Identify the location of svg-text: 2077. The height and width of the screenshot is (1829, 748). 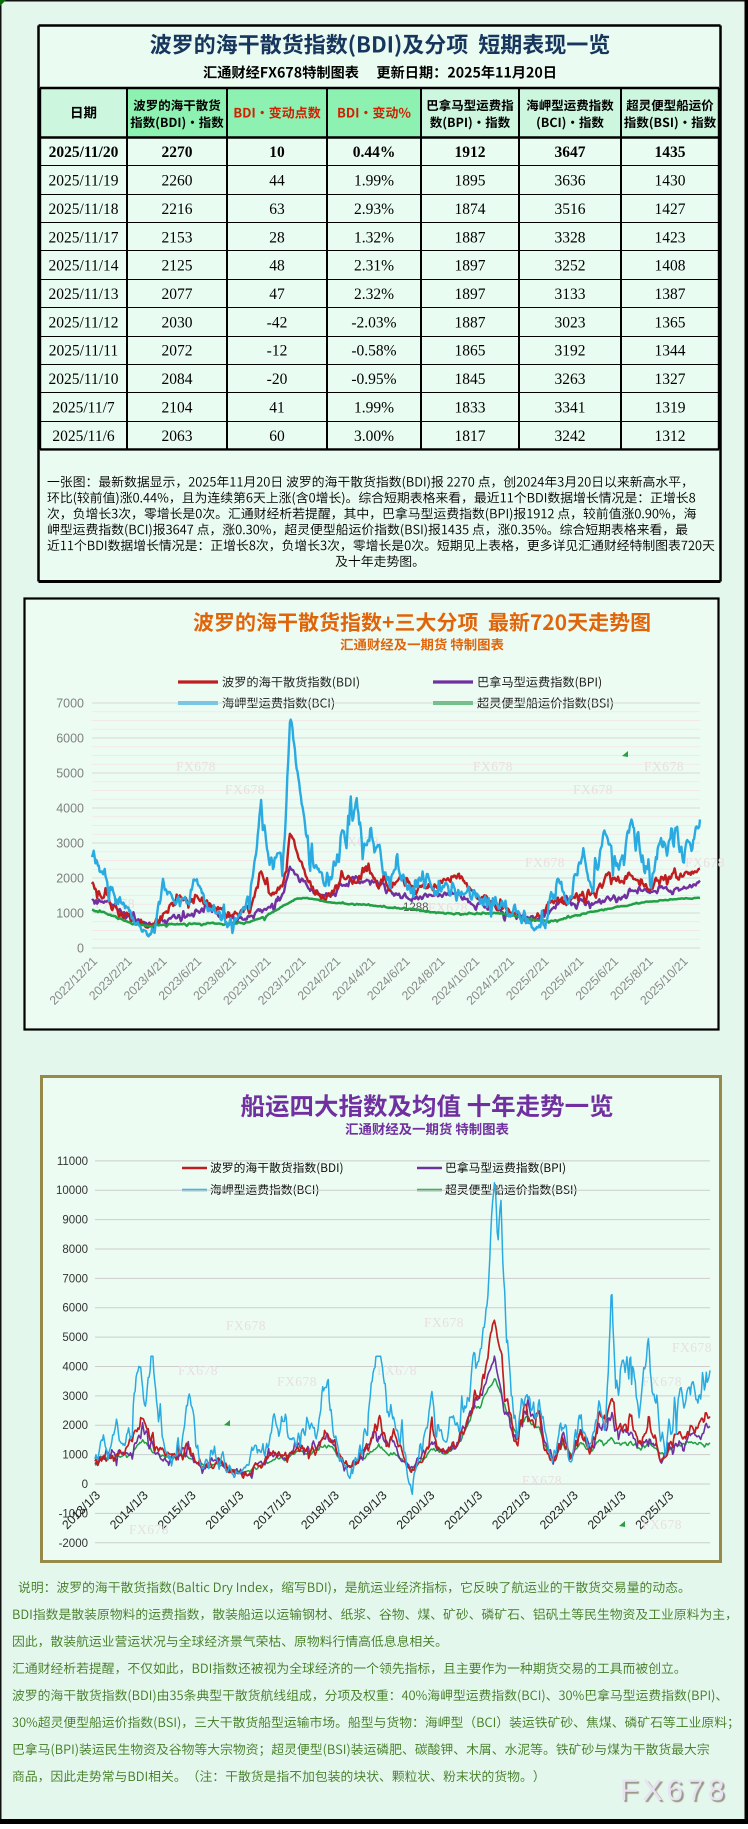
(177, 294).